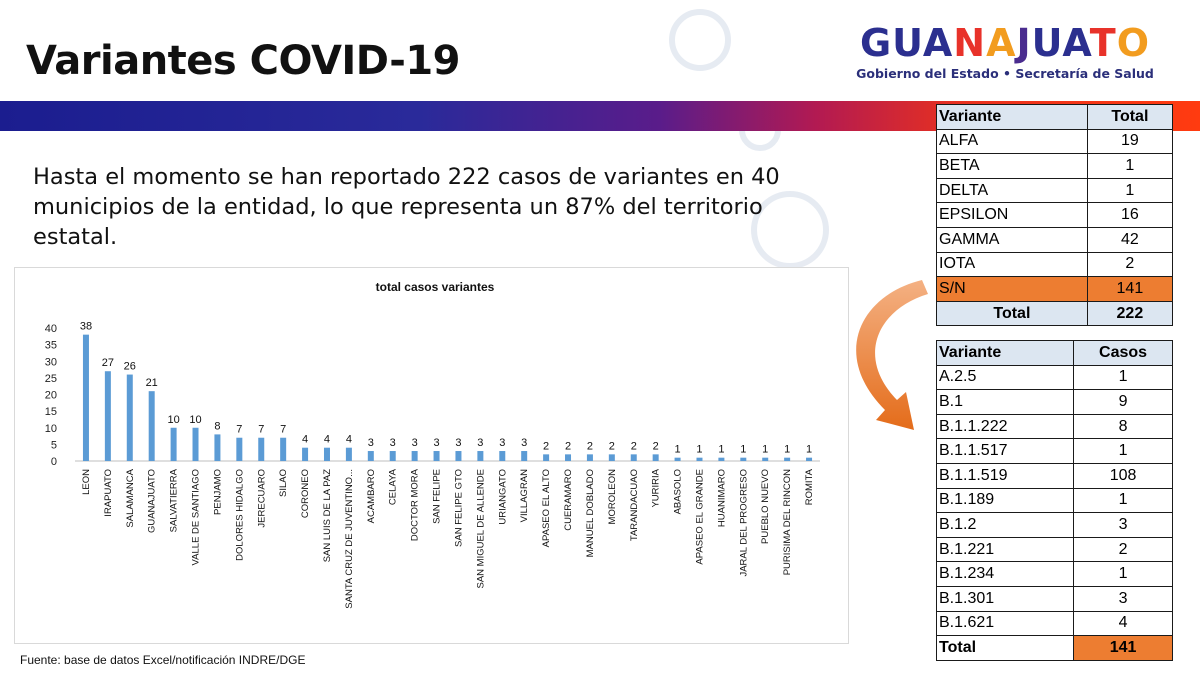 This screenshot has height=675, width=1200. Describe the element at coordinates (54, 445) in the screenshot. I see `y-tick-label: 5` at that location.